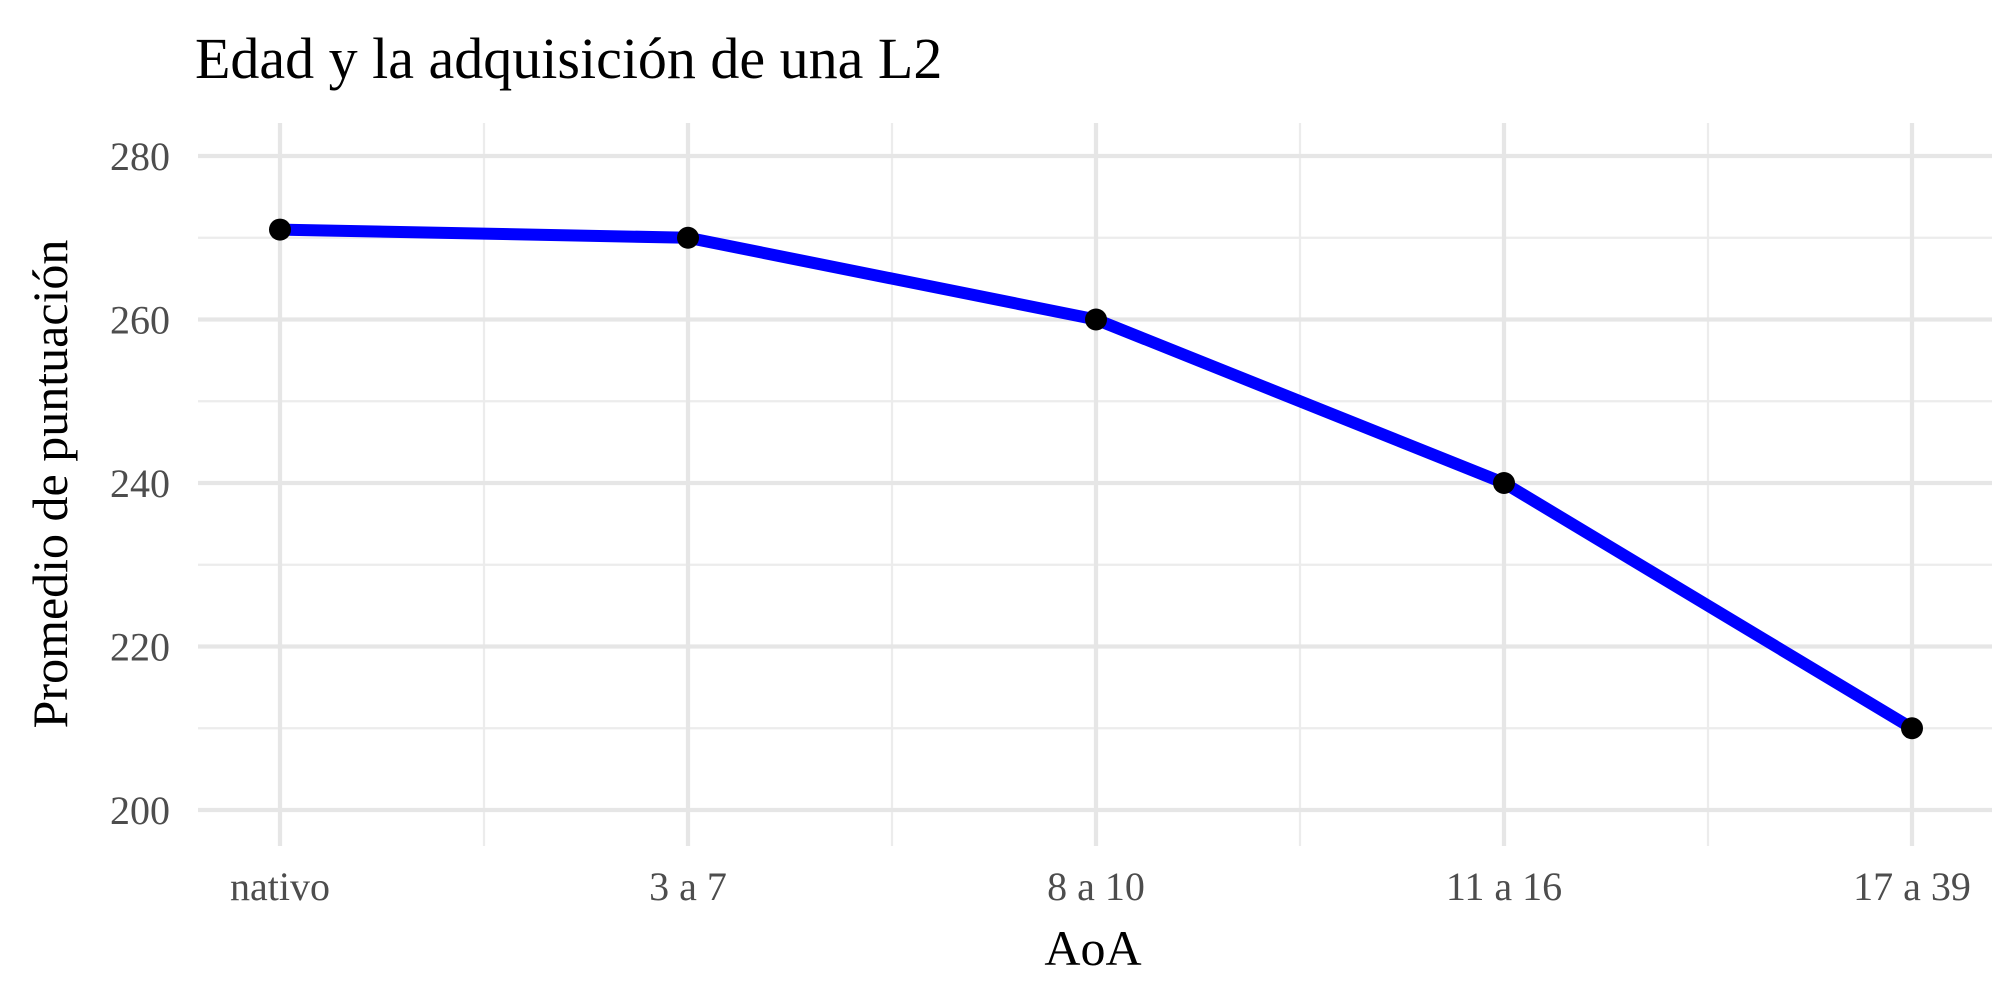  Describe the element at coordinates (1504, 886) in the screenshot. I see `x-tick-label: 11 a 16` at that location.